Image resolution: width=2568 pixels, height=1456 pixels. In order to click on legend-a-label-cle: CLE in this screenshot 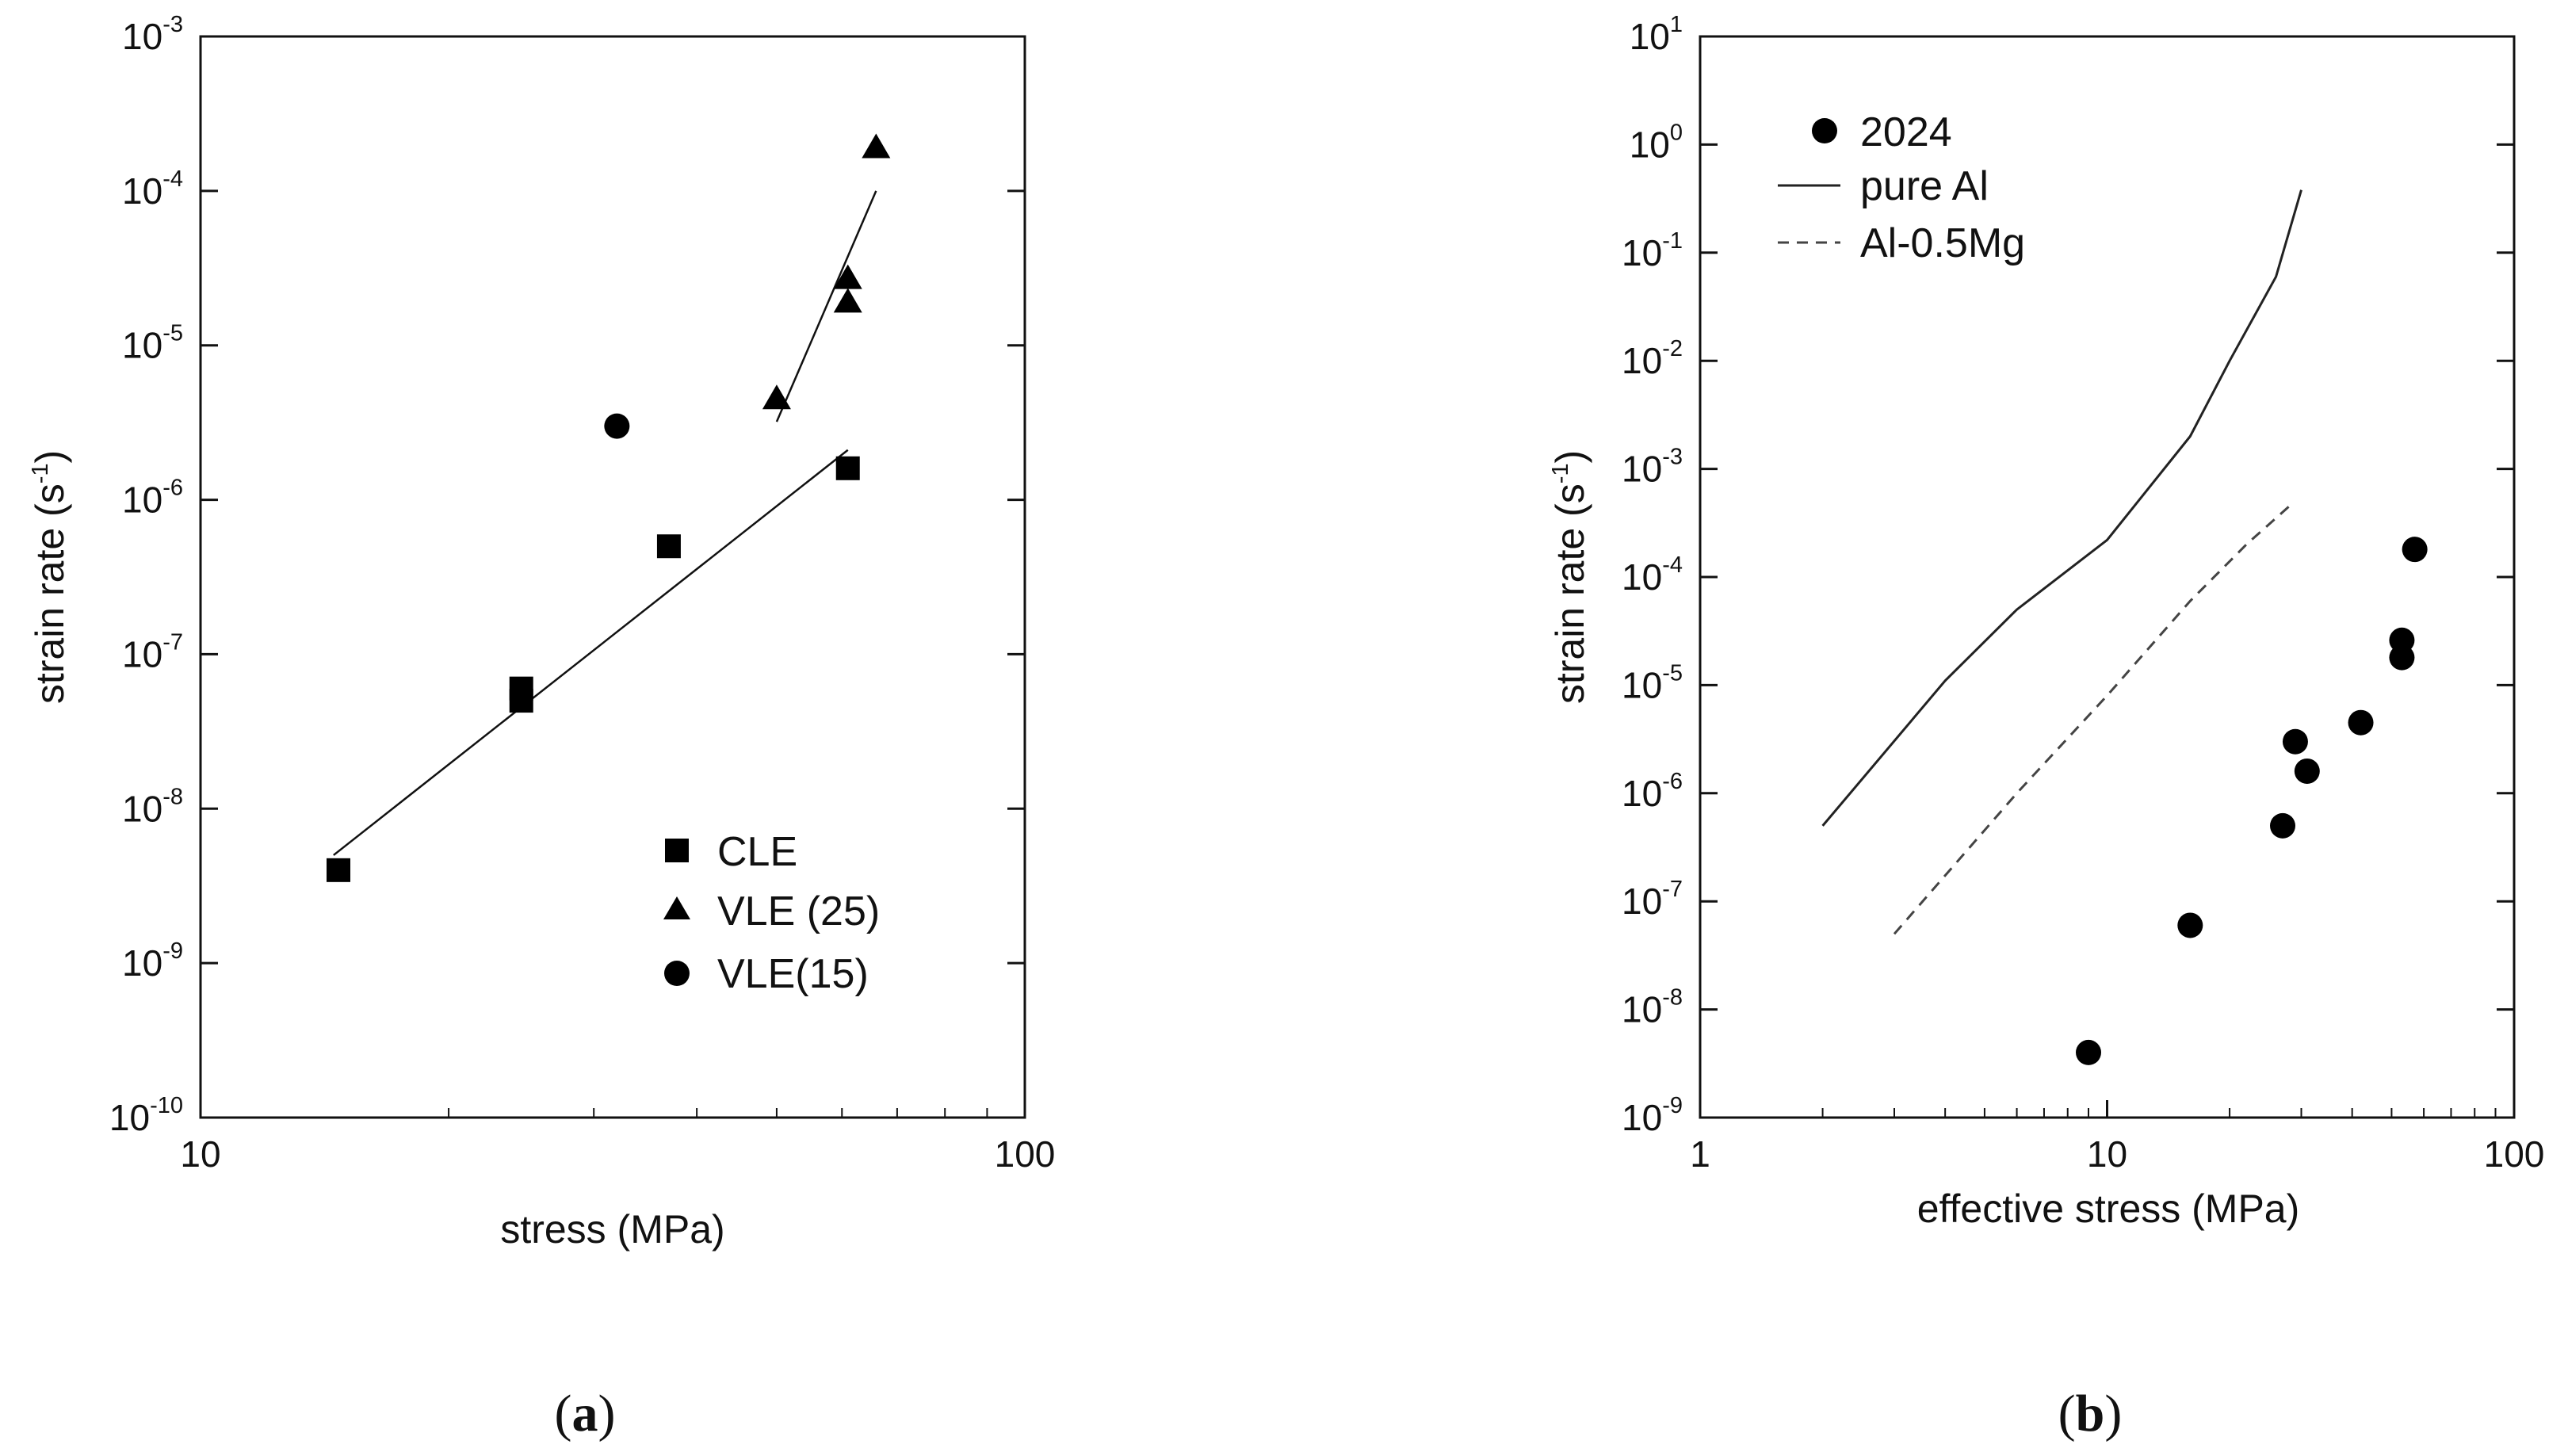, I will do `click(757, 852)`.